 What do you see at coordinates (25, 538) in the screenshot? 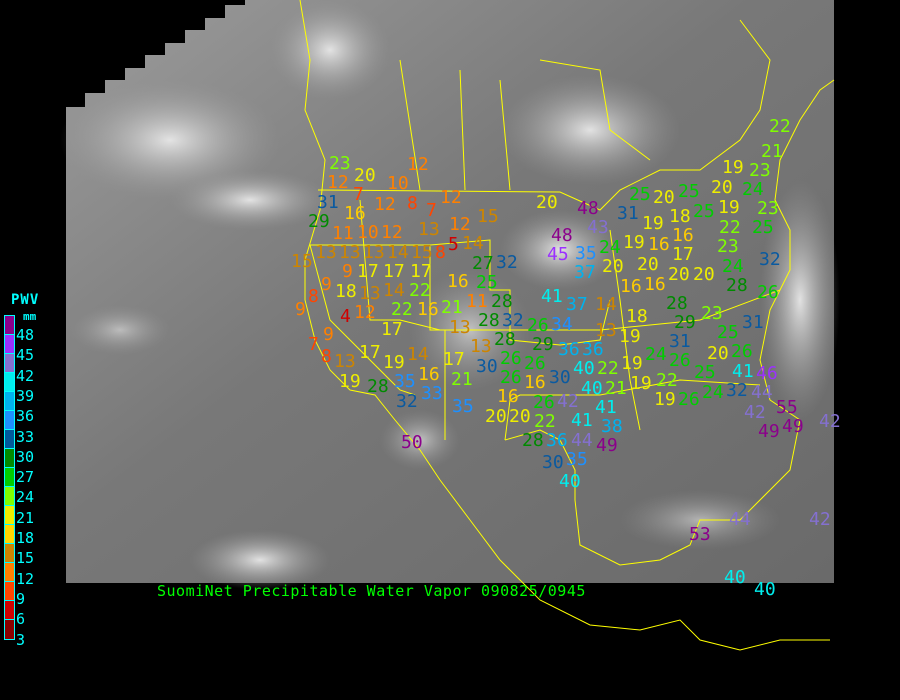
I see `legend-label: 18` at bounding box center [25, 538].